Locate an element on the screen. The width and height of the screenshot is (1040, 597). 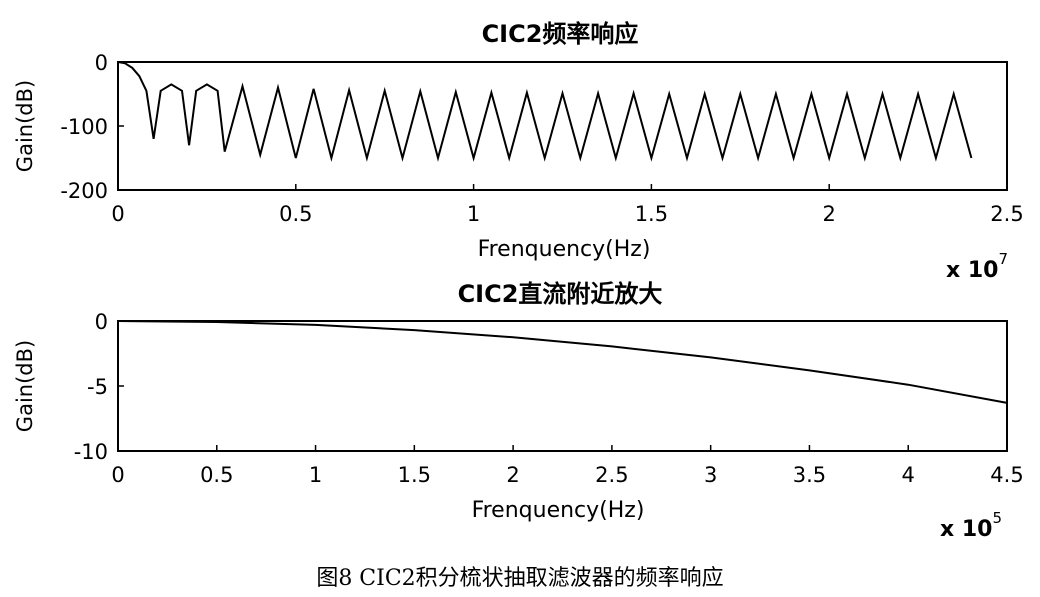
top-x-multiplier-exponent: 7 is located at coordinates (1003, 259).